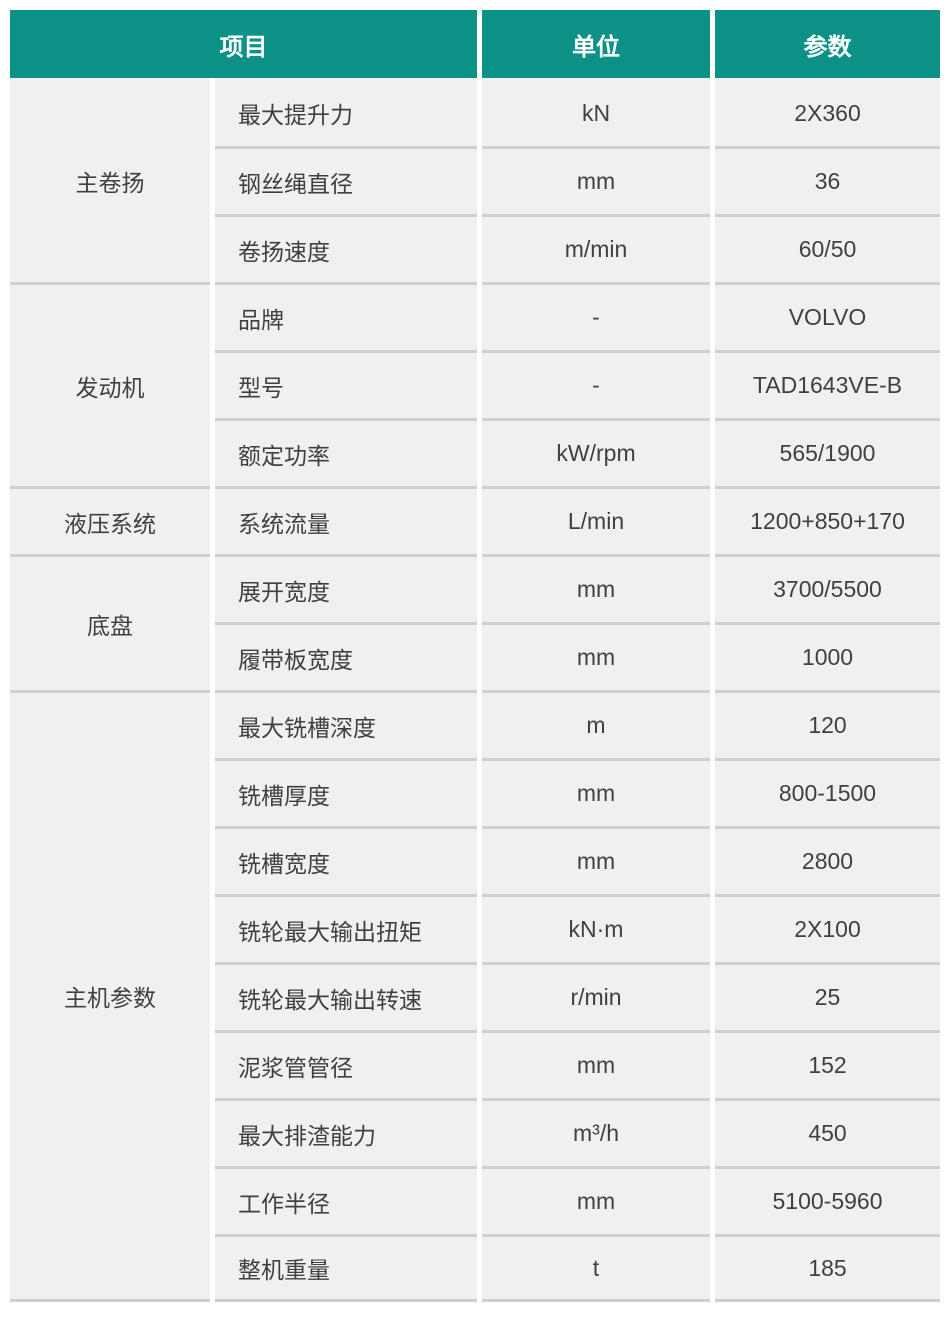  Describe the element at coordinates (346, 520) in the screenshot. I see `item-cell: 系统流量` at that location.